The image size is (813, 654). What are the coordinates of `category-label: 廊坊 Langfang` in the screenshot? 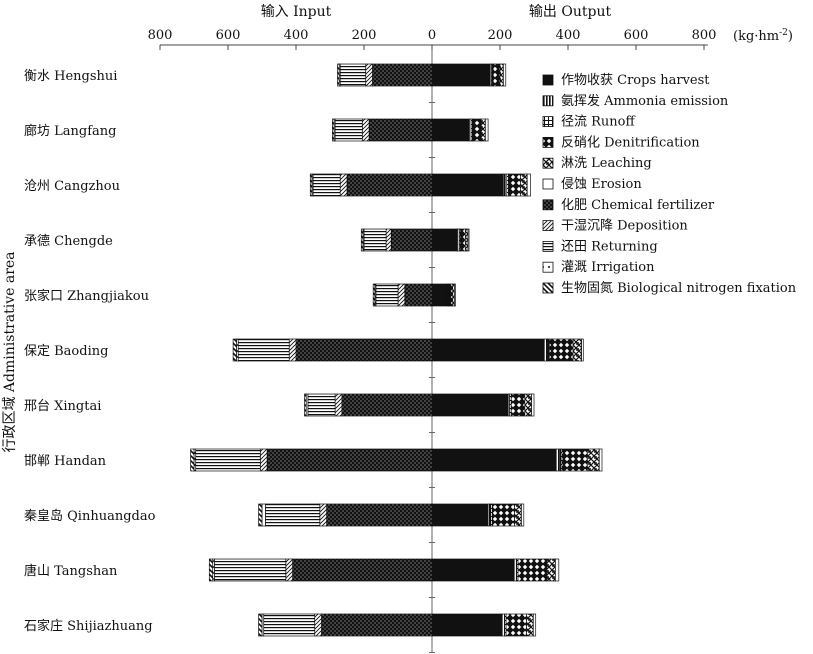 It's located at (70, 131).